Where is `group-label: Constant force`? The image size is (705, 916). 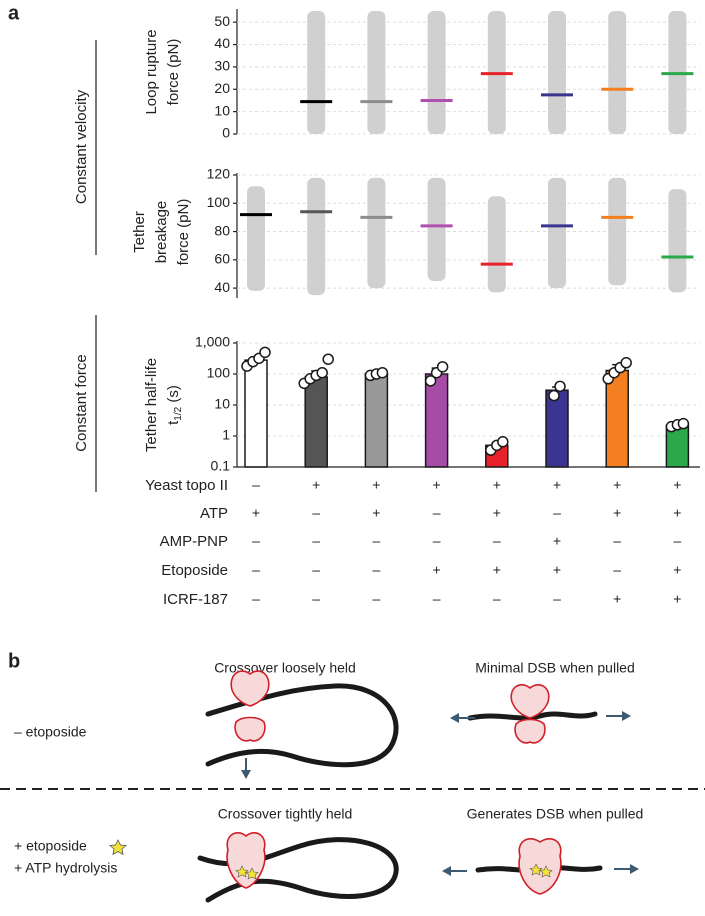 group-label: Constant force is located at coordinates (81, 403).